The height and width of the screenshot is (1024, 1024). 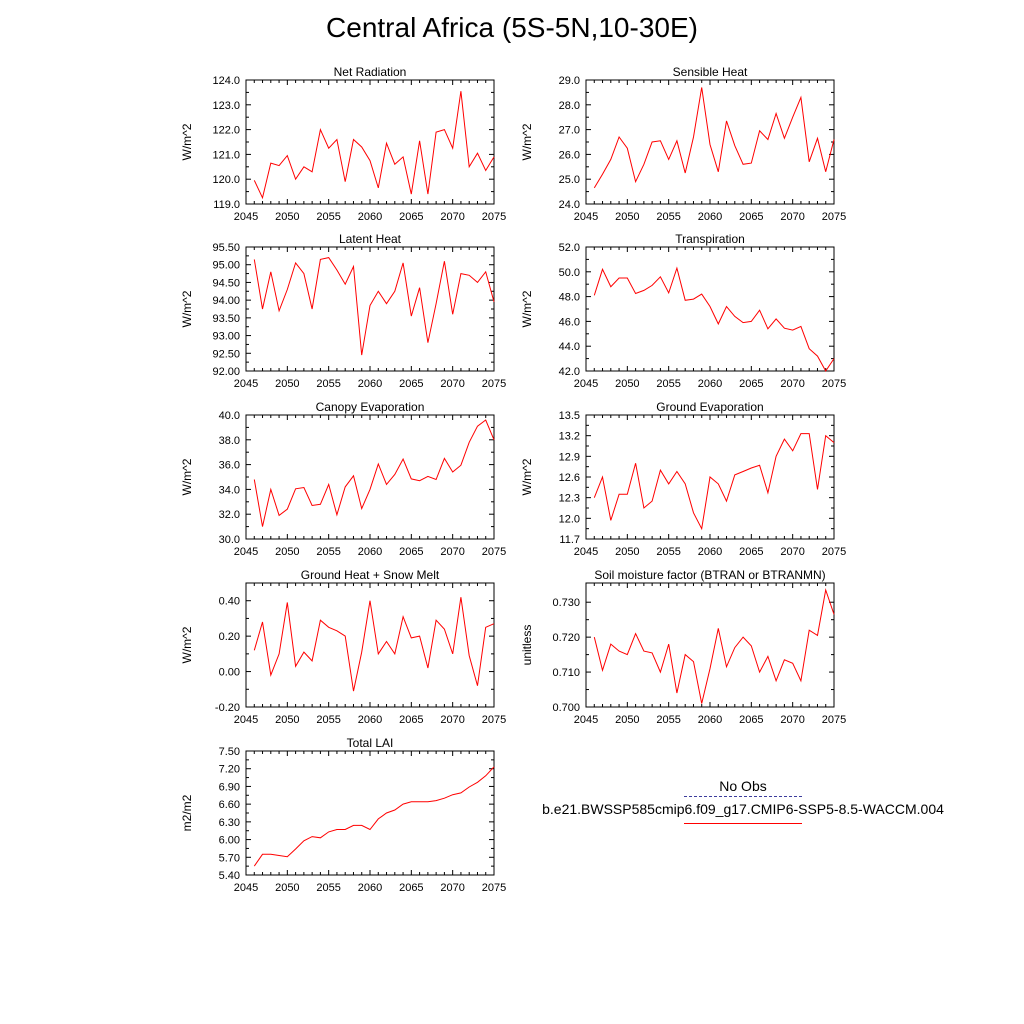 I want to click on y-tick-label: 0.710, so click(x=566, y=673).